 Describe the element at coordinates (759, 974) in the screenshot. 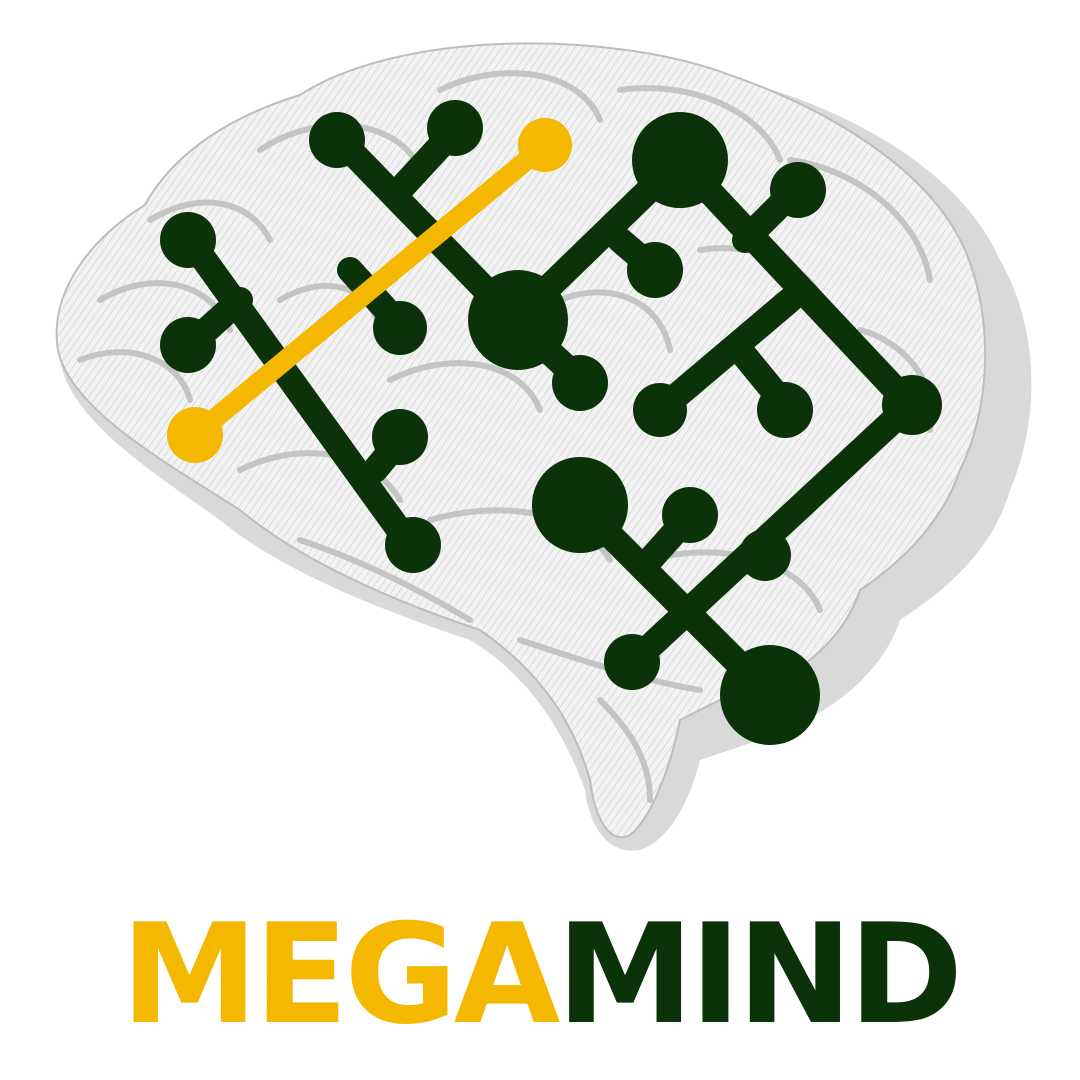

I see `wordmark-part-2: MIND` at that location.